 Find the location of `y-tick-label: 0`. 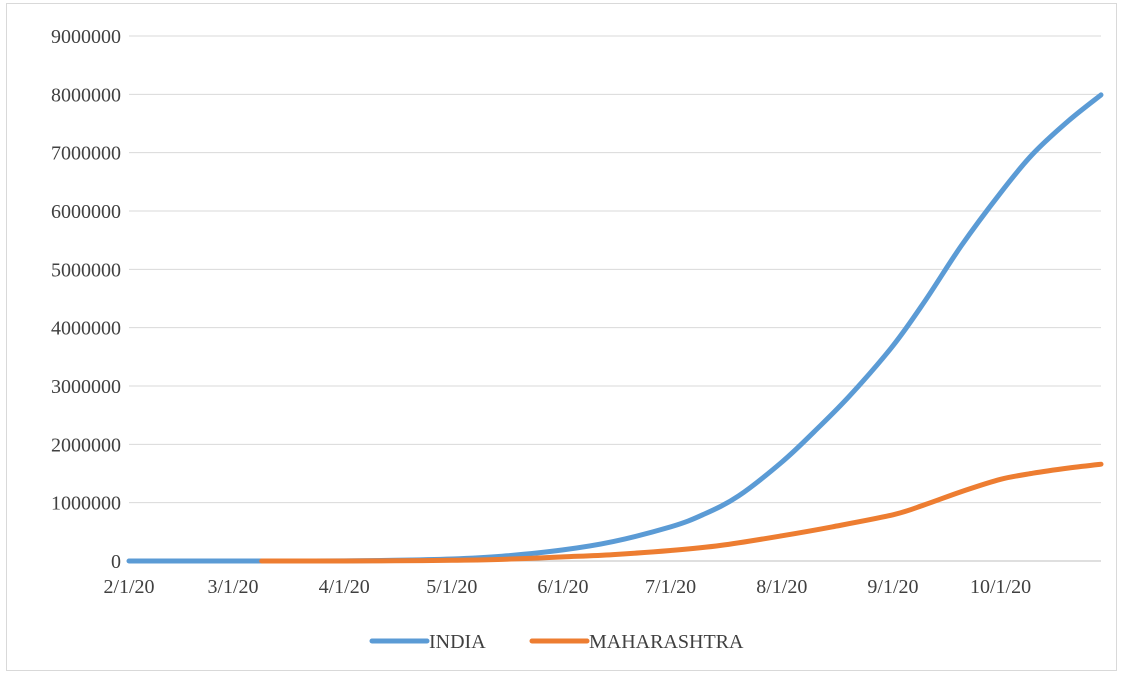

y-tick-label: 0 is located at coordinates (116, 562).